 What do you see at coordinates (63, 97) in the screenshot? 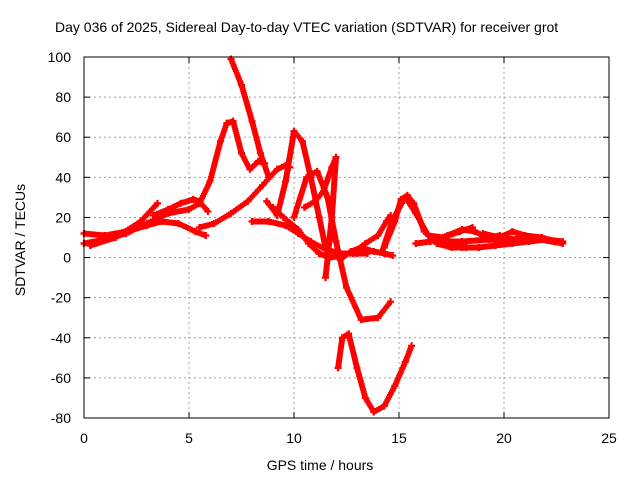
I see `y-tick-label: 80` at bounding box center [63, 97].